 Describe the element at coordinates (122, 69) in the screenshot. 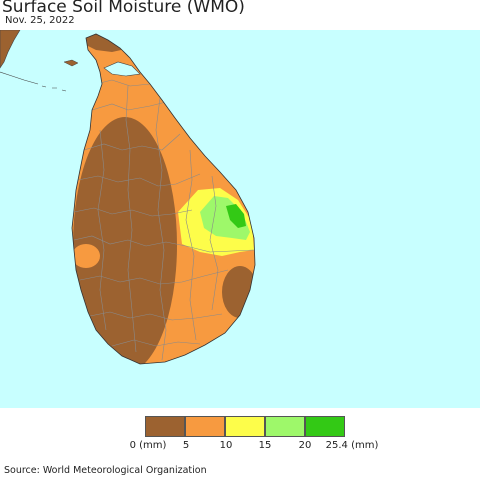

I see `jaffna-lagoon` at that location.